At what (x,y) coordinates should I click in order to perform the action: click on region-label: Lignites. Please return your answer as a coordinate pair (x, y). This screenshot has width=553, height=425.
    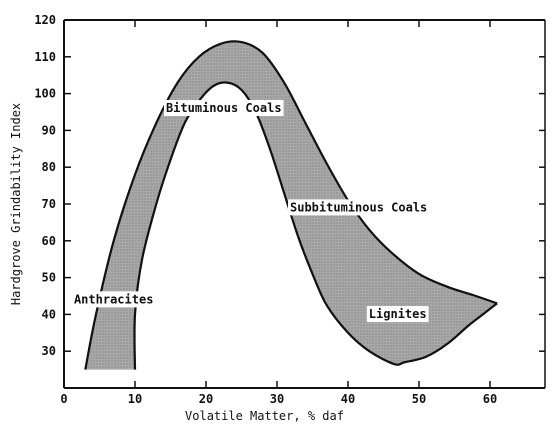
    Looking at the image, I should click on (398, 314).